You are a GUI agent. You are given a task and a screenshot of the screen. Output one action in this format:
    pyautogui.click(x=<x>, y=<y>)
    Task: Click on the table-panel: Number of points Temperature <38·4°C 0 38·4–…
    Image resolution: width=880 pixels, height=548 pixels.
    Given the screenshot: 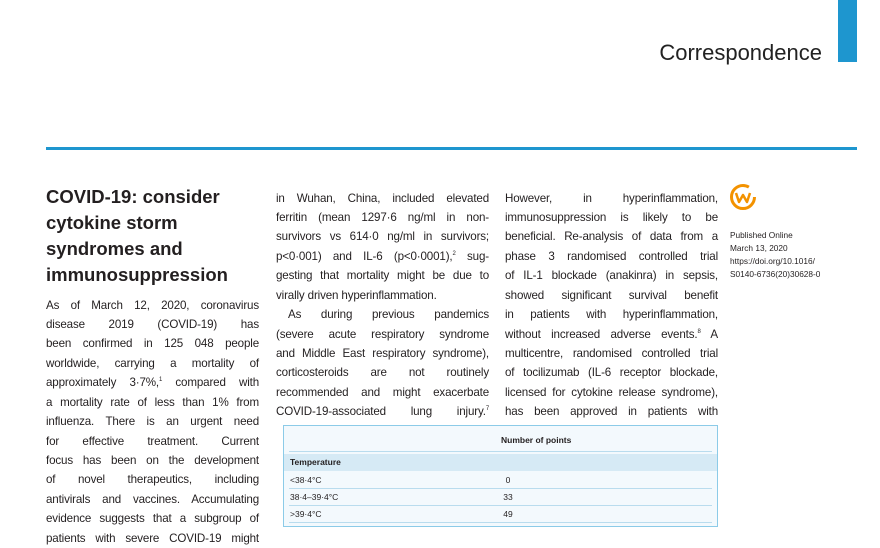 What is the action you would take?
    pyautogui.click(x=500, y=476)
    